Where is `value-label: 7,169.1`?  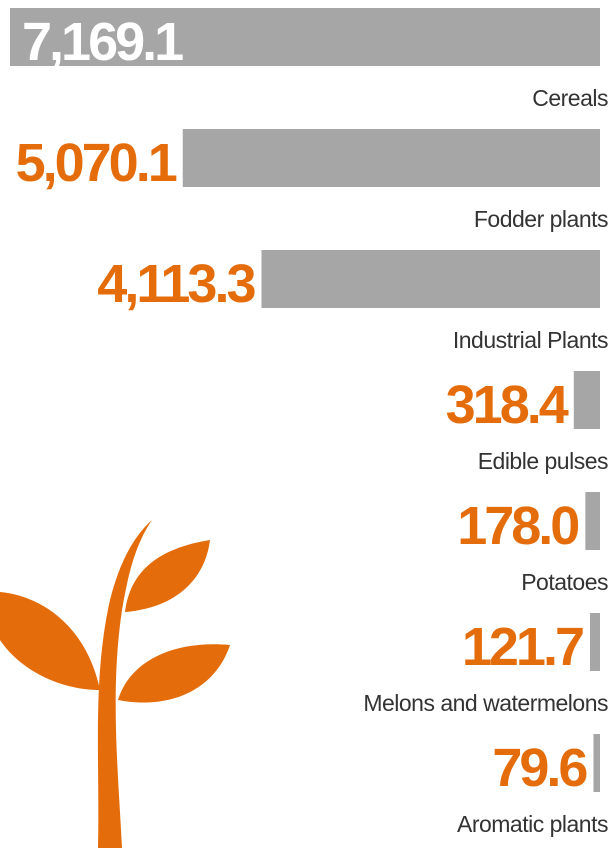
value-label: 7,169.1 is located at coordinates (102, 42).